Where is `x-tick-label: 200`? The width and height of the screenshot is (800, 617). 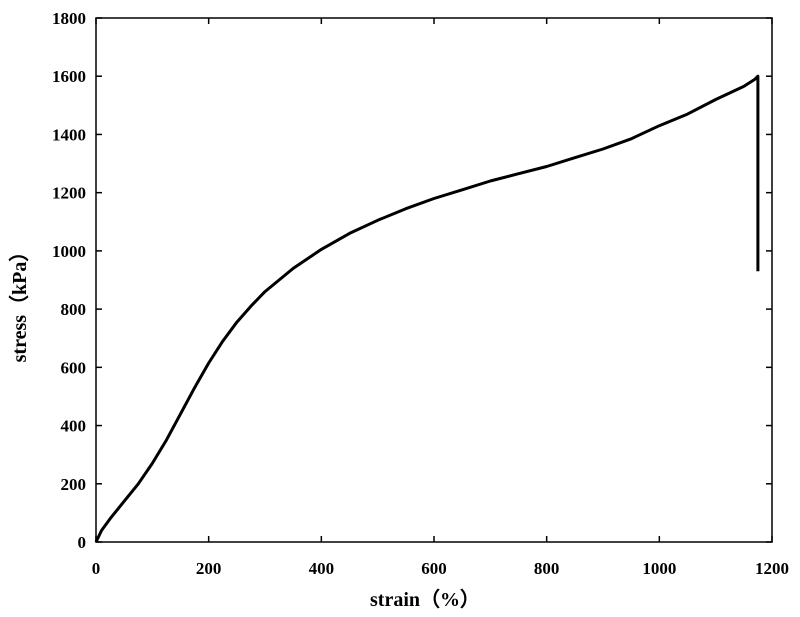 x-tick-label: 200 is located at coordinates (209, 568).